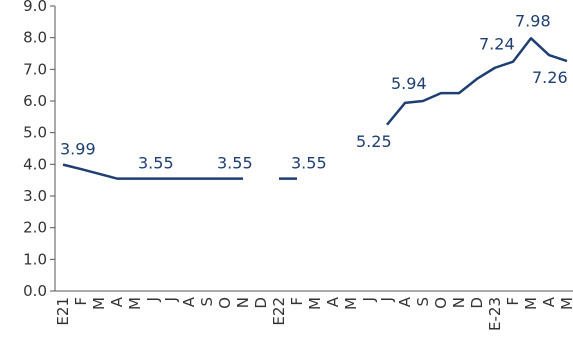 The width and height of the screenshot is (573, 347). Describe the element at coordinates (409, 83) in the screenshot. I see `value-label: 5.94` at that location.